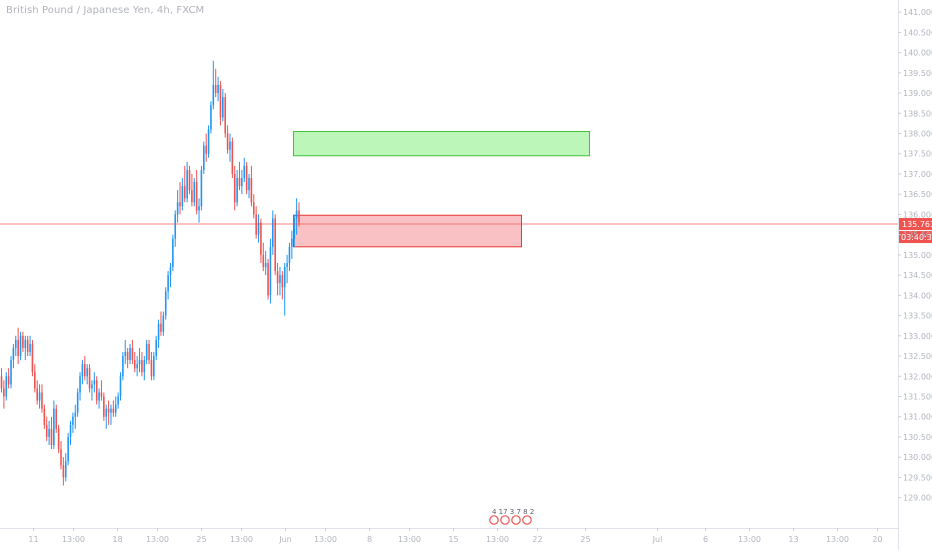  Describe the element at coordinates (513, 512) in the screenshot. I see `event-marker-label: 4 17 3 7 8 2` at that location.